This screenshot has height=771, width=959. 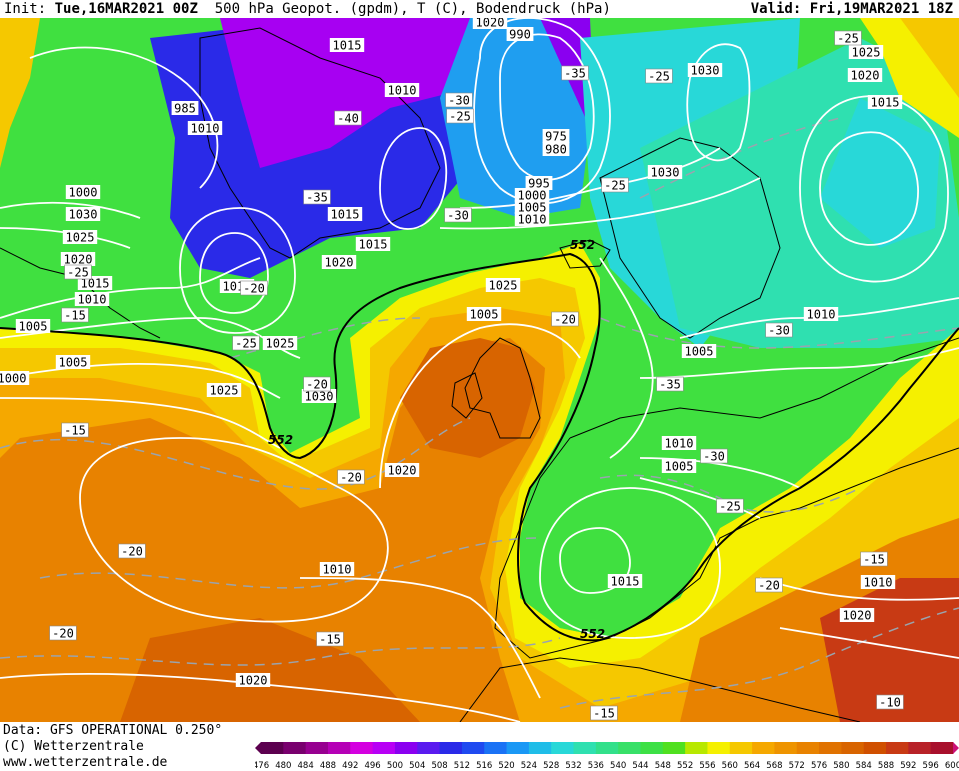 I want to click on coast-iceland, so click(x=585, y=254).